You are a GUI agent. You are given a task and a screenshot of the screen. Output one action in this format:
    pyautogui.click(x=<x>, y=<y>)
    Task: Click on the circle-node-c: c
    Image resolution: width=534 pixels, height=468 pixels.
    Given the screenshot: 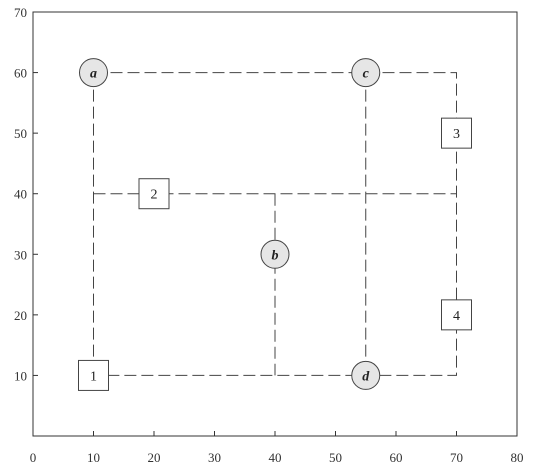 What is the action you would take?
    pyautogui.click(x=366, y=73)
    